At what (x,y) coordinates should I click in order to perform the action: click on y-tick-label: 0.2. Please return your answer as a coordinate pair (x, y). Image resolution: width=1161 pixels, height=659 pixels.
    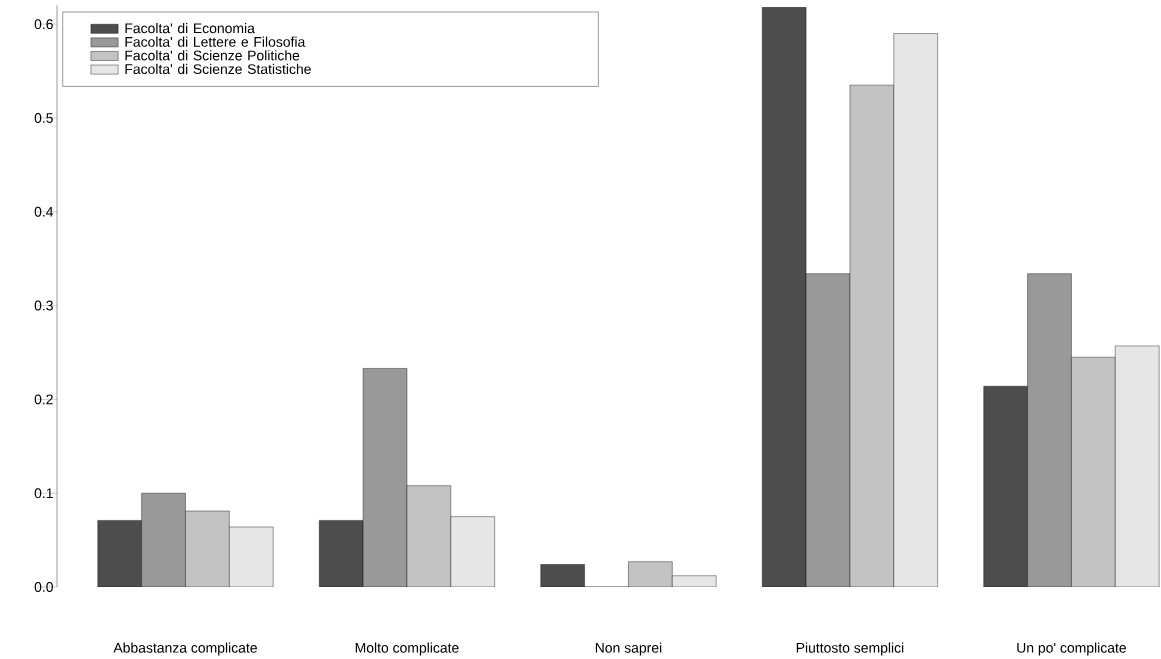
    Looking at the image, I should click on (43, 399).